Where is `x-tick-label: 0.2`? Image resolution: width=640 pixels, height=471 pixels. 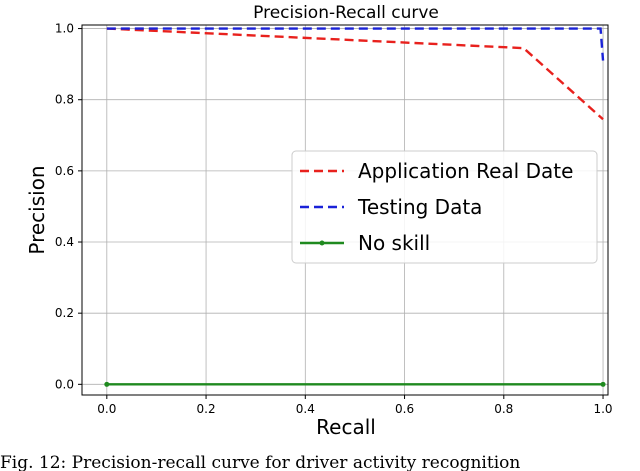
x-tick-label: 0.2 is located at coordinates (206, 409).